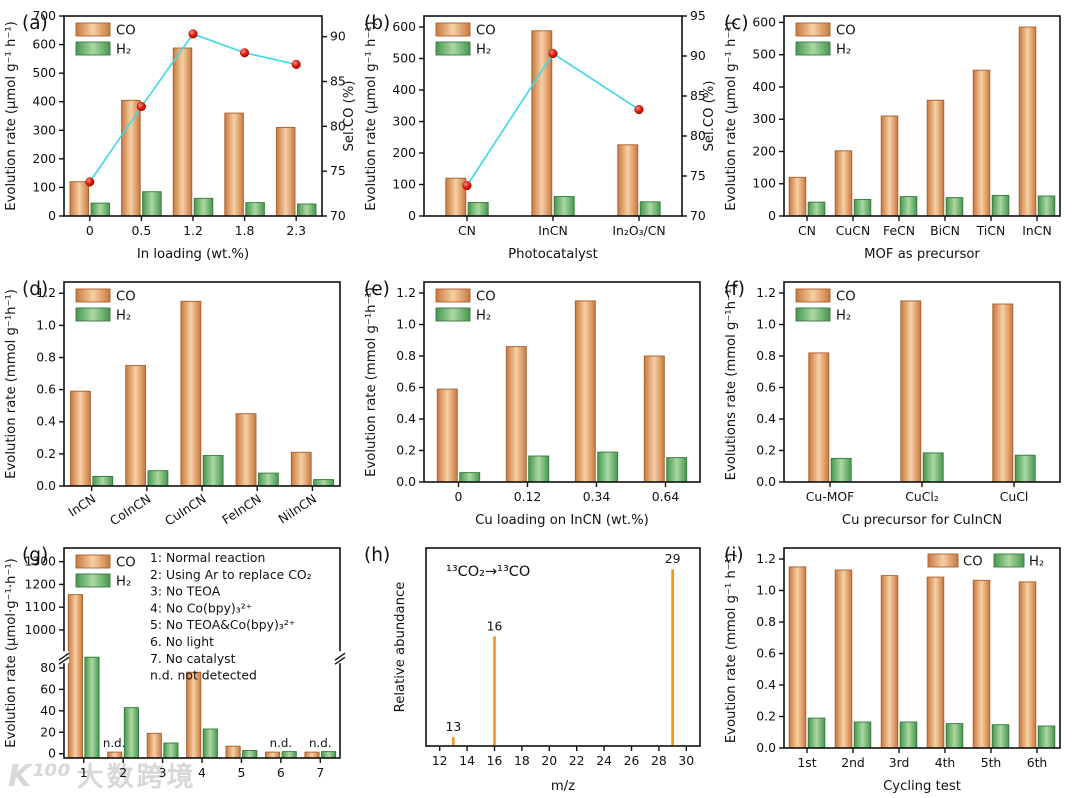 This screenshot has height=798, width=1080. I want to click on legend-swatch-h2, so click(453, 48).